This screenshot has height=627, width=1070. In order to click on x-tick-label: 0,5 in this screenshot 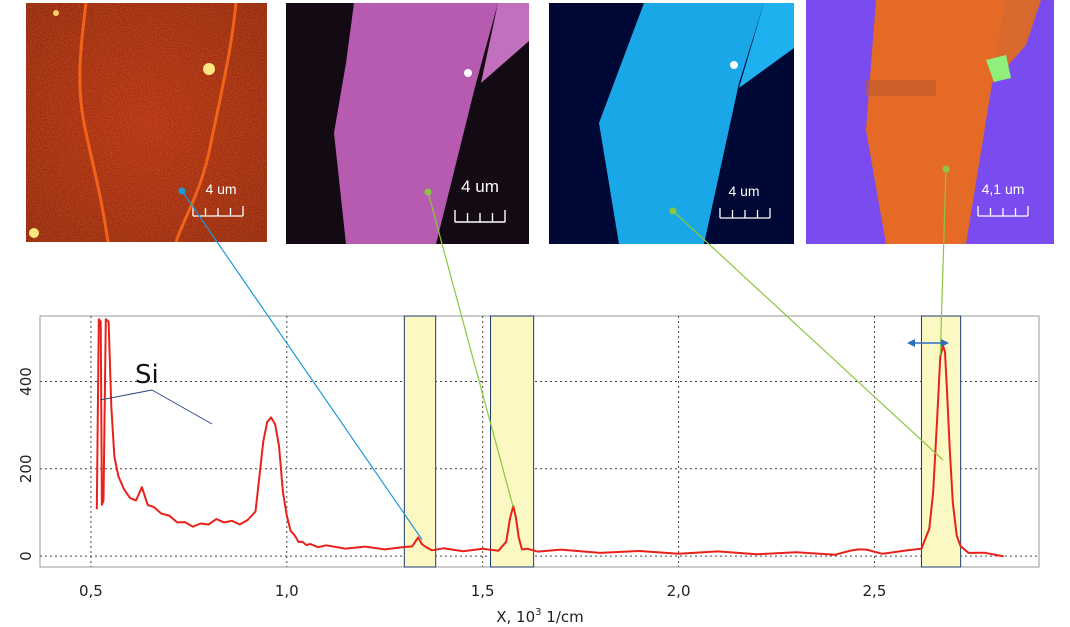, I will do `click(91, 591)`.